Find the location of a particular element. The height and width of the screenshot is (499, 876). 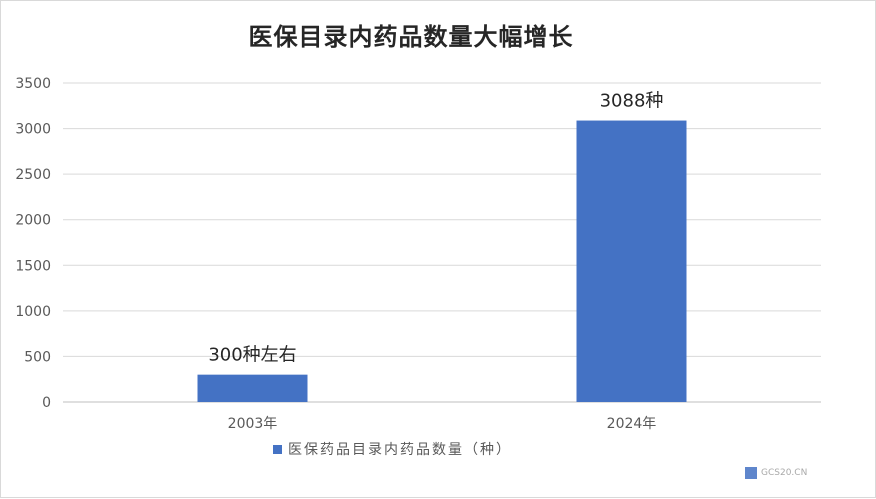

y-tick-label: 500 is located at coordinates (37, 357).